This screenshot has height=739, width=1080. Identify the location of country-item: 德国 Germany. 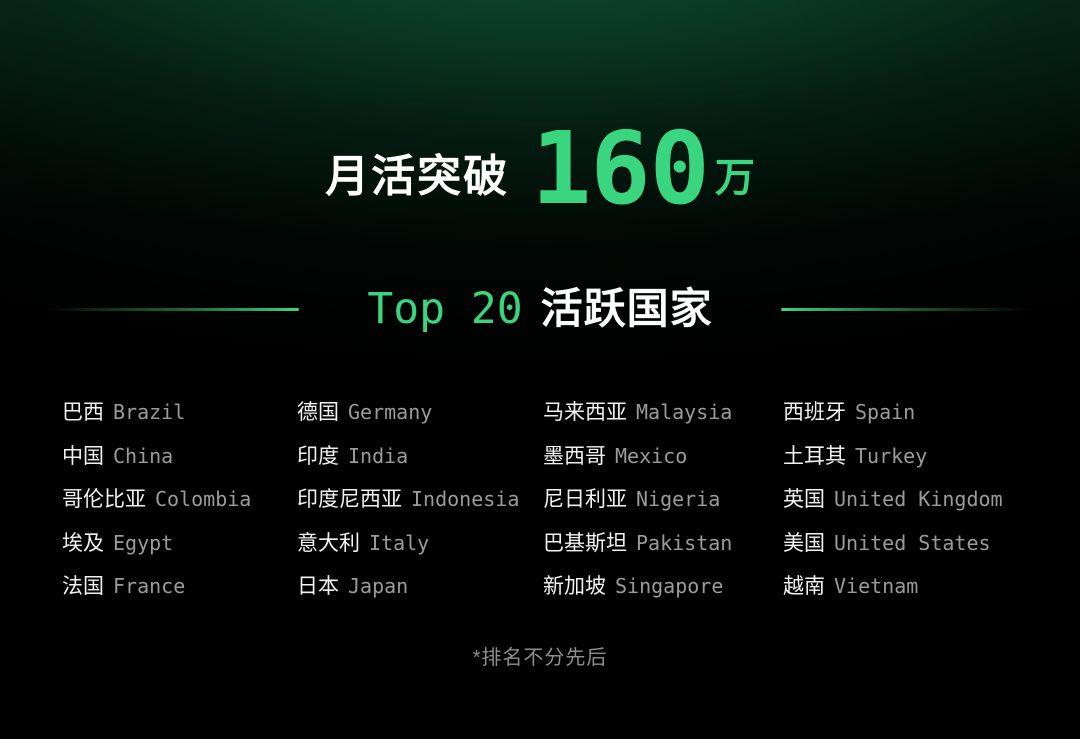
(420, 420).